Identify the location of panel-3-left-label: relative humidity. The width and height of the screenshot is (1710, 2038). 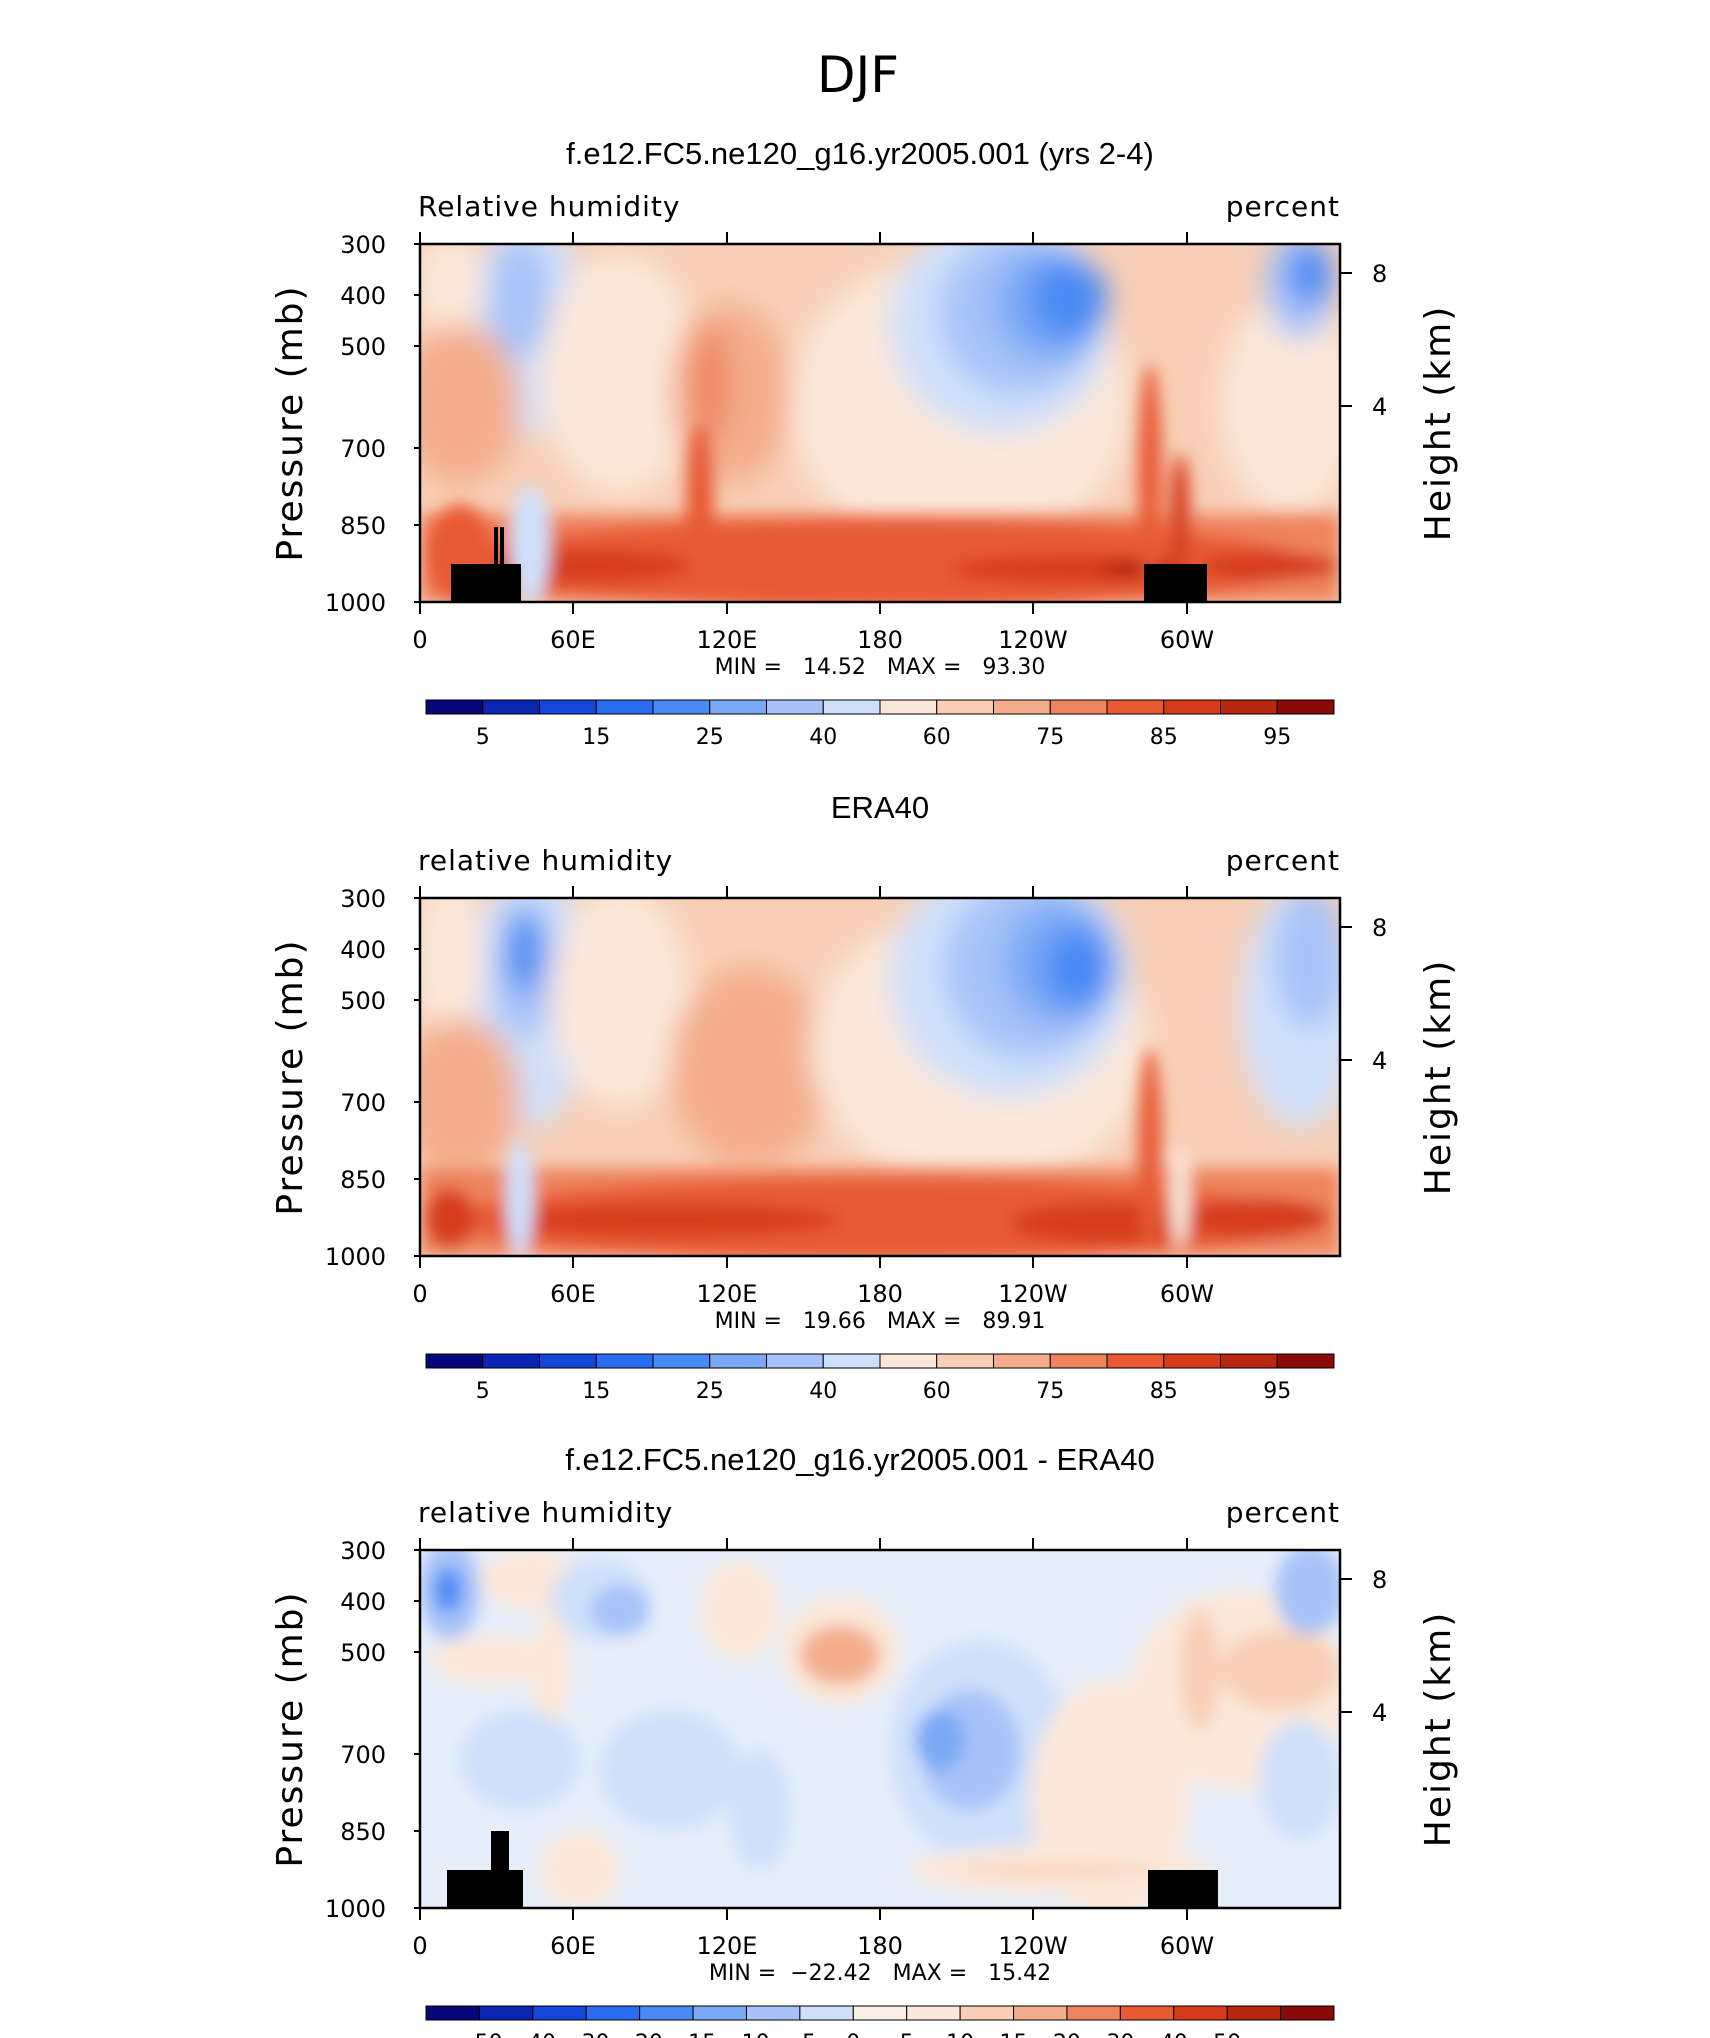
(545, 1512).